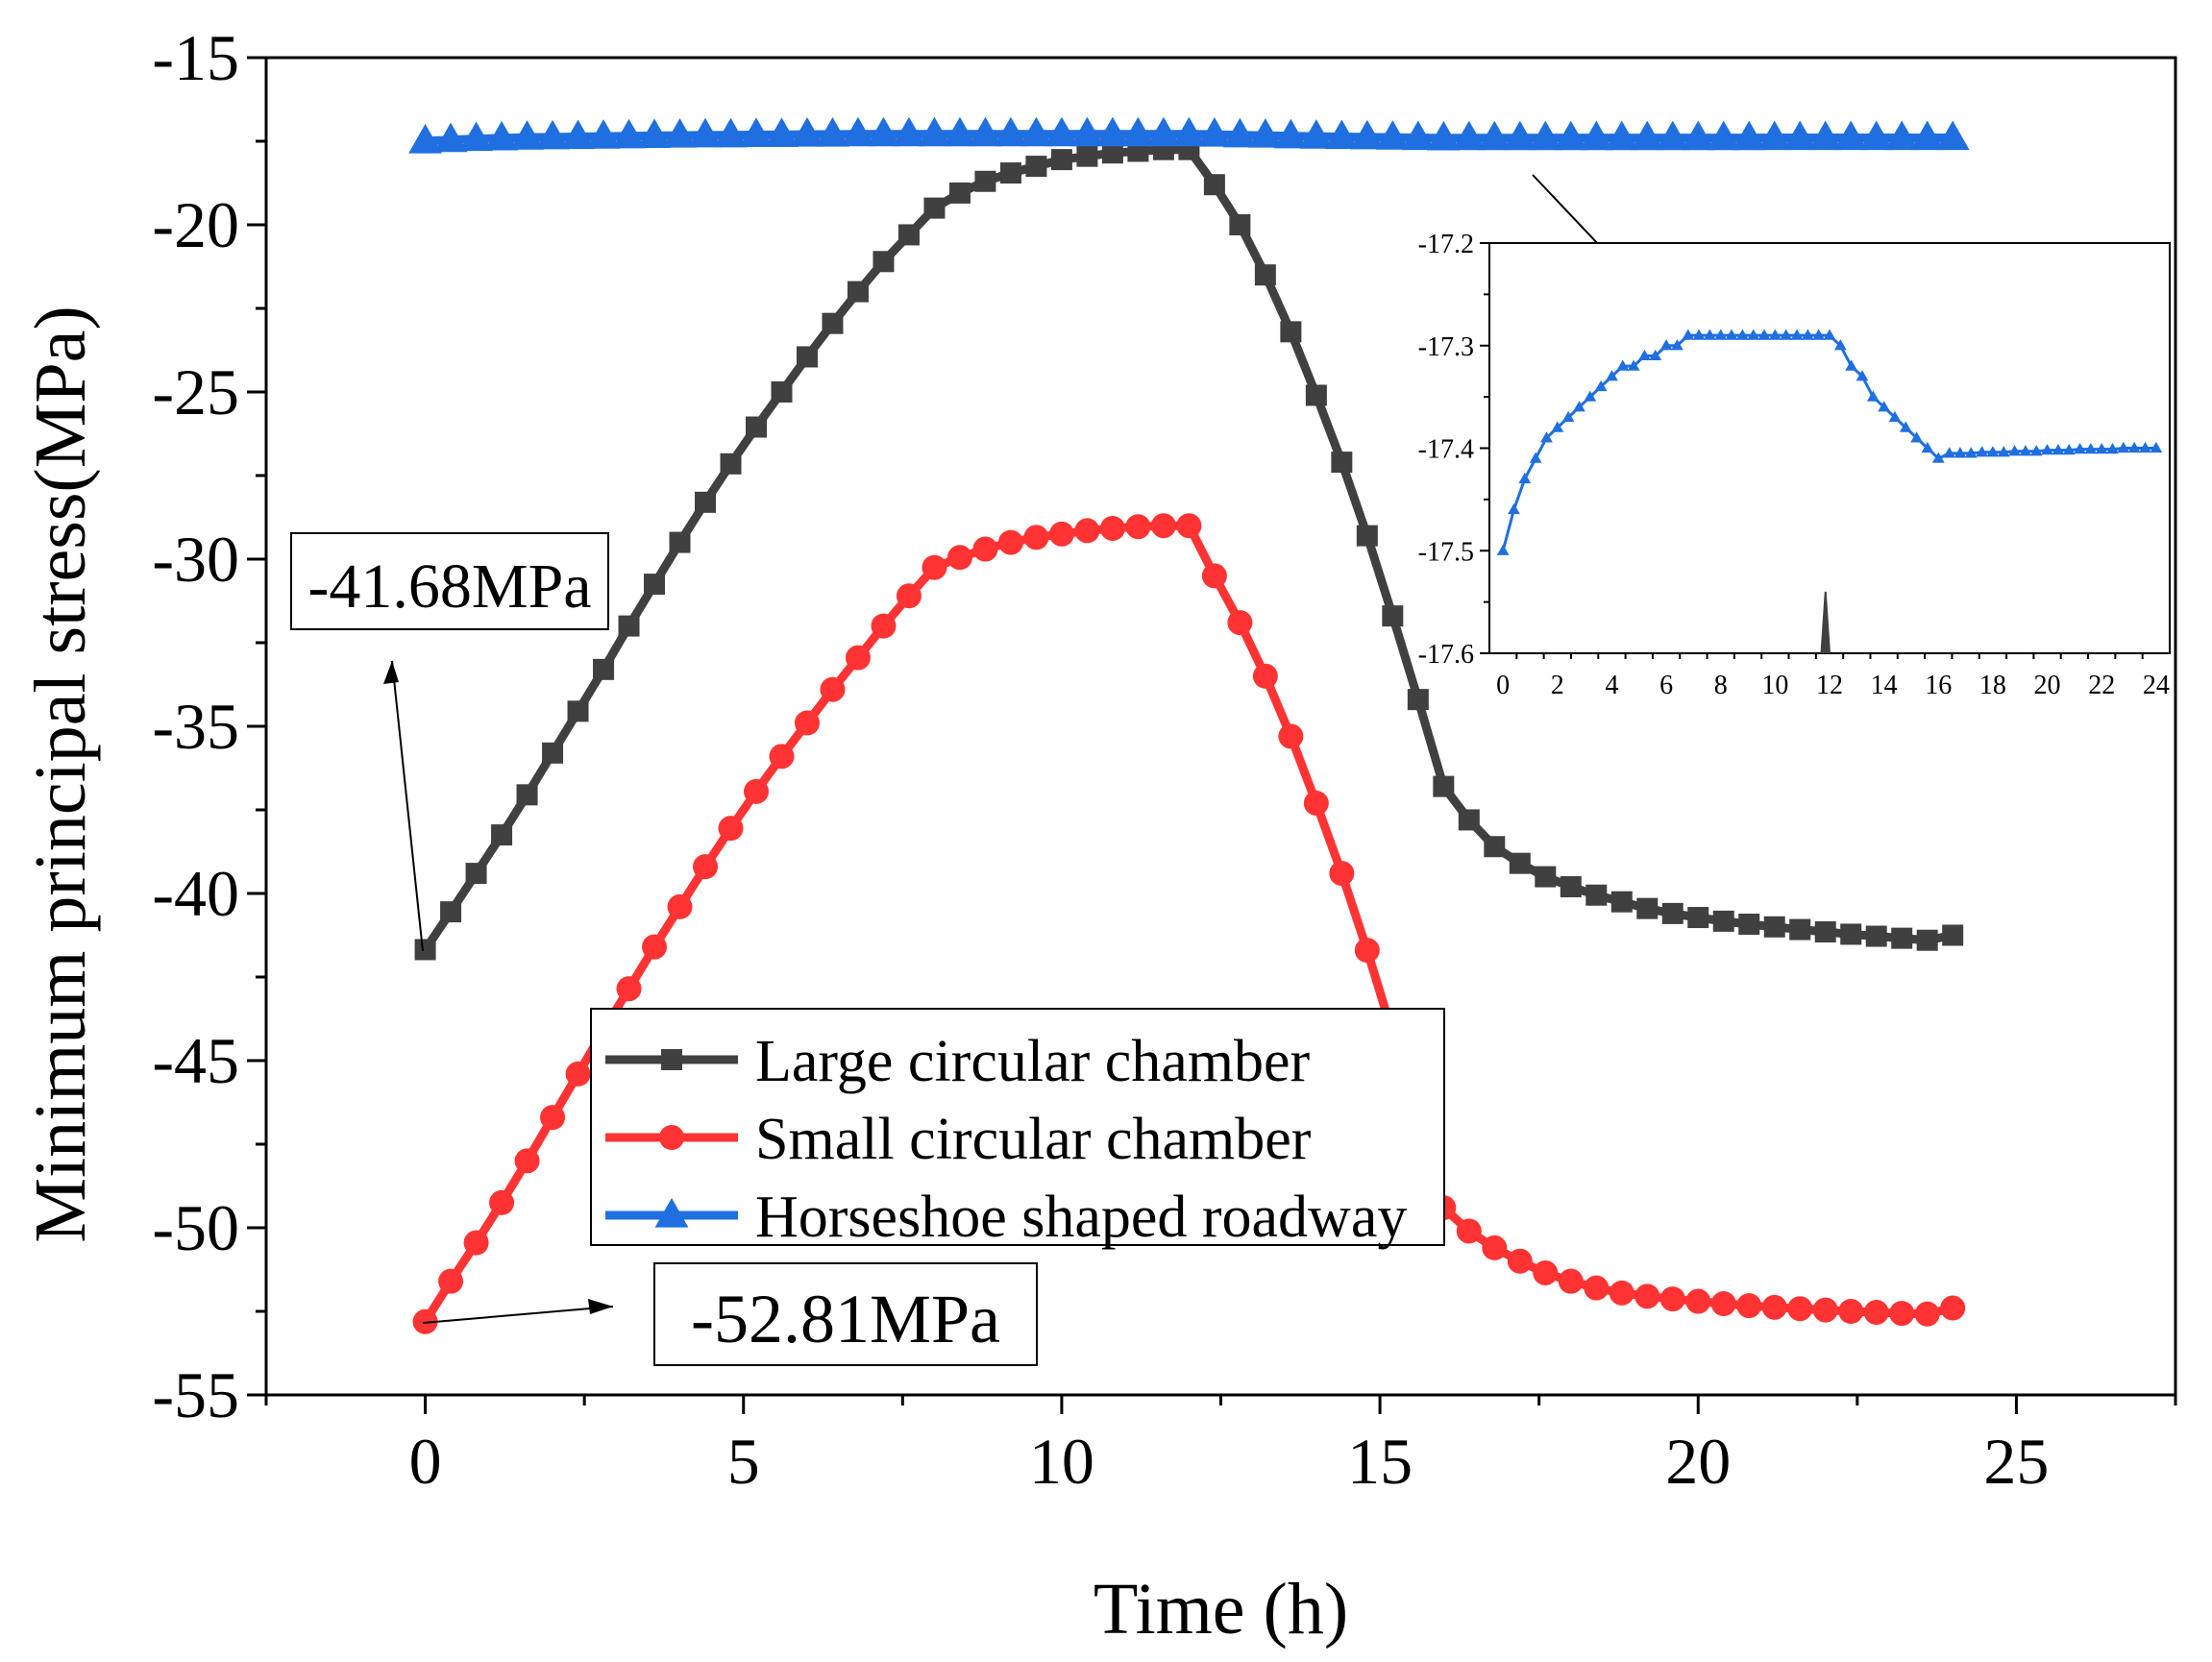 This screenshot has height=1662, width=2212. Describe the element at coordinates (195, 224) in the screenshot. I see `y-tick-label: -20` at that location.